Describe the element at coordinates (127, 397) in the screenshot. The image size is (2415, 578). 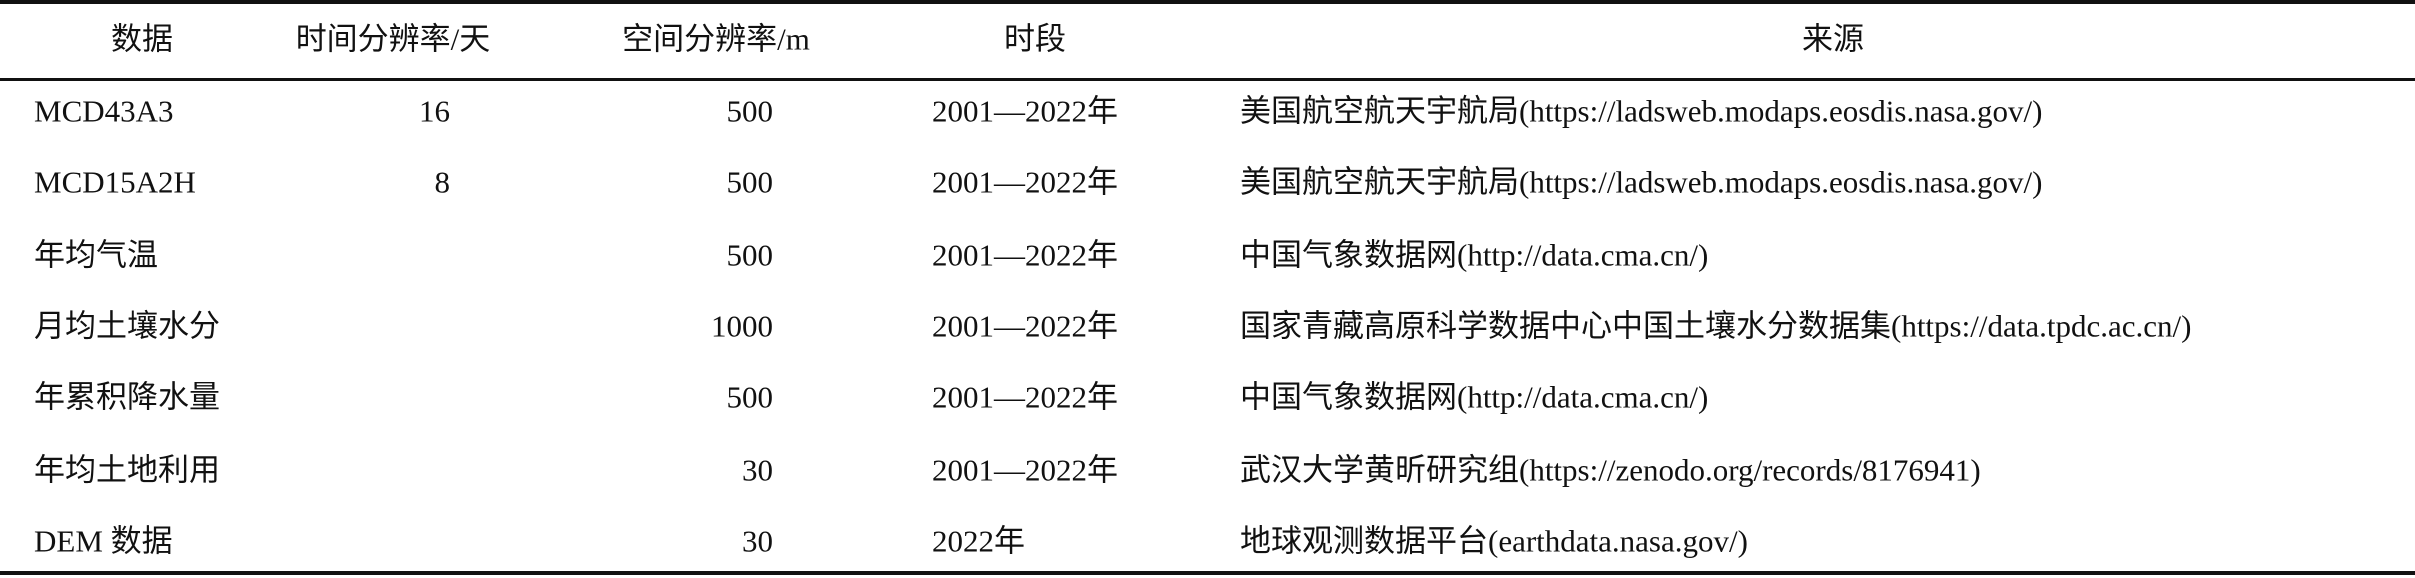
I see `data-name-cell: 年累积降水量` at that location.